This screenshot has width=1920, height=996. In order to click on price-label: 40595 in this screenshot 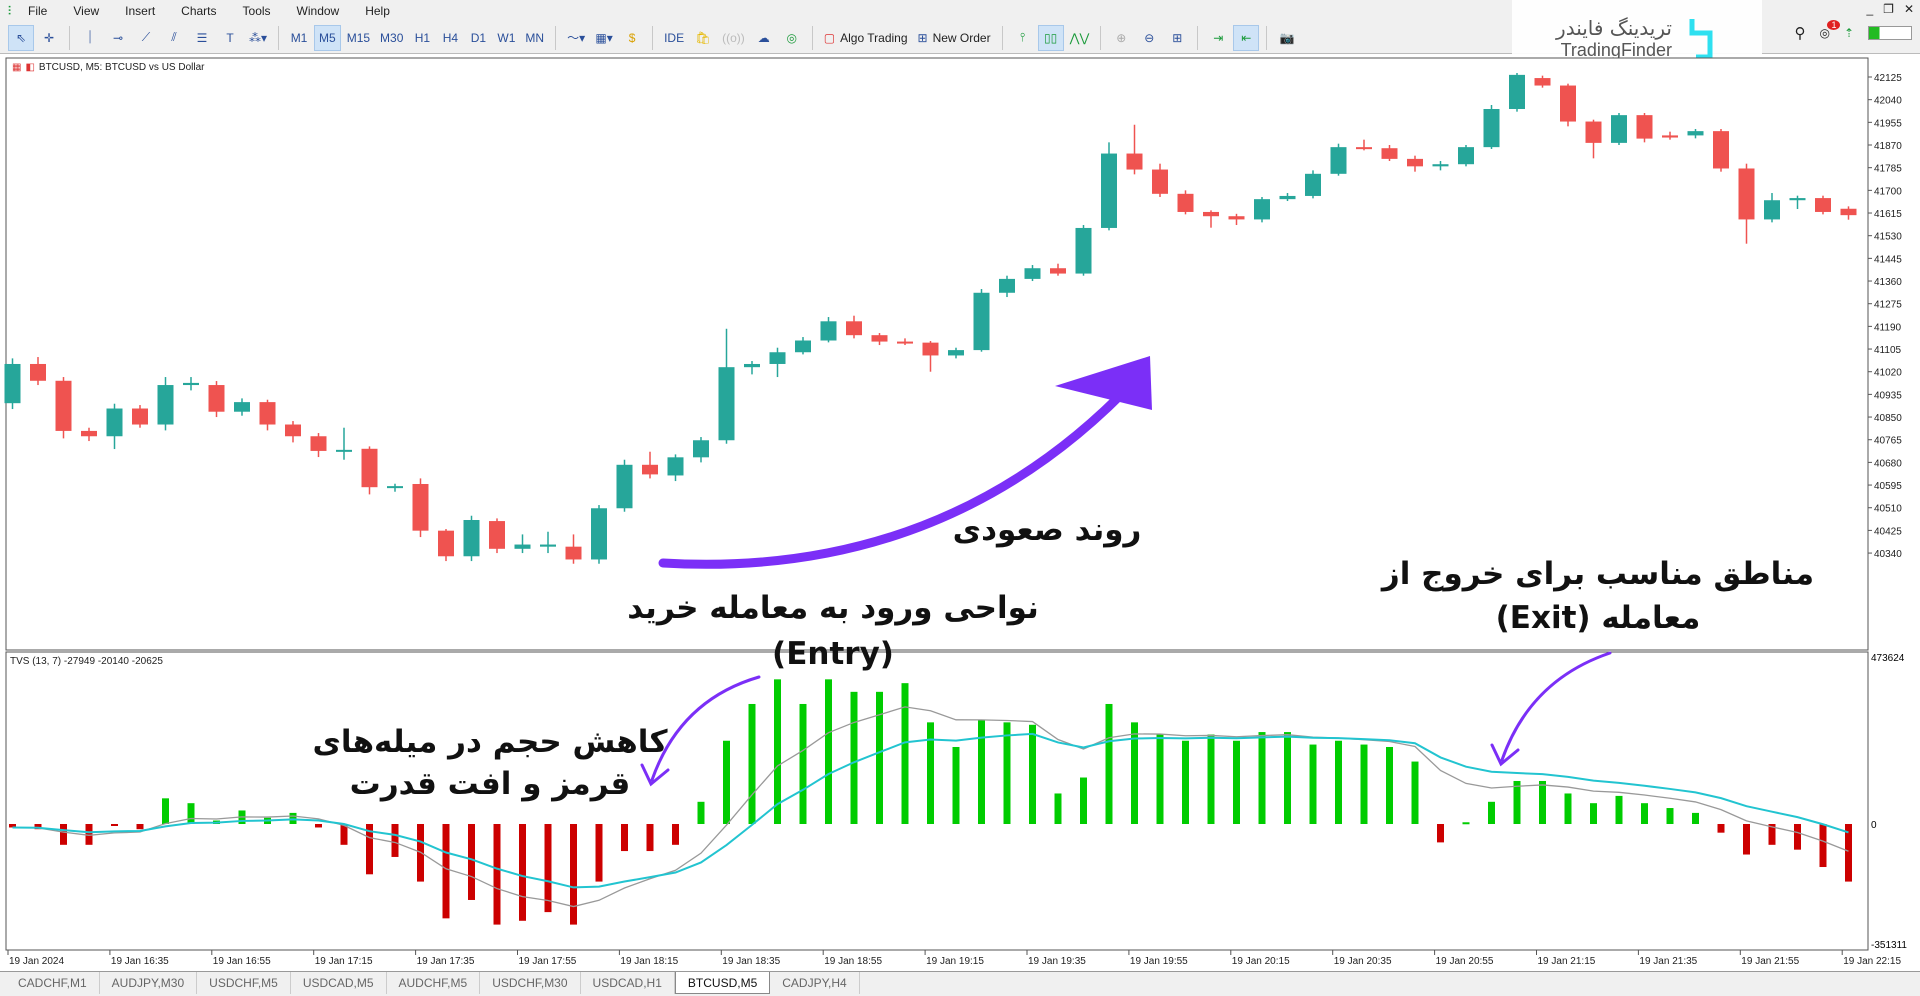, I will do `click(1888, 486)`.